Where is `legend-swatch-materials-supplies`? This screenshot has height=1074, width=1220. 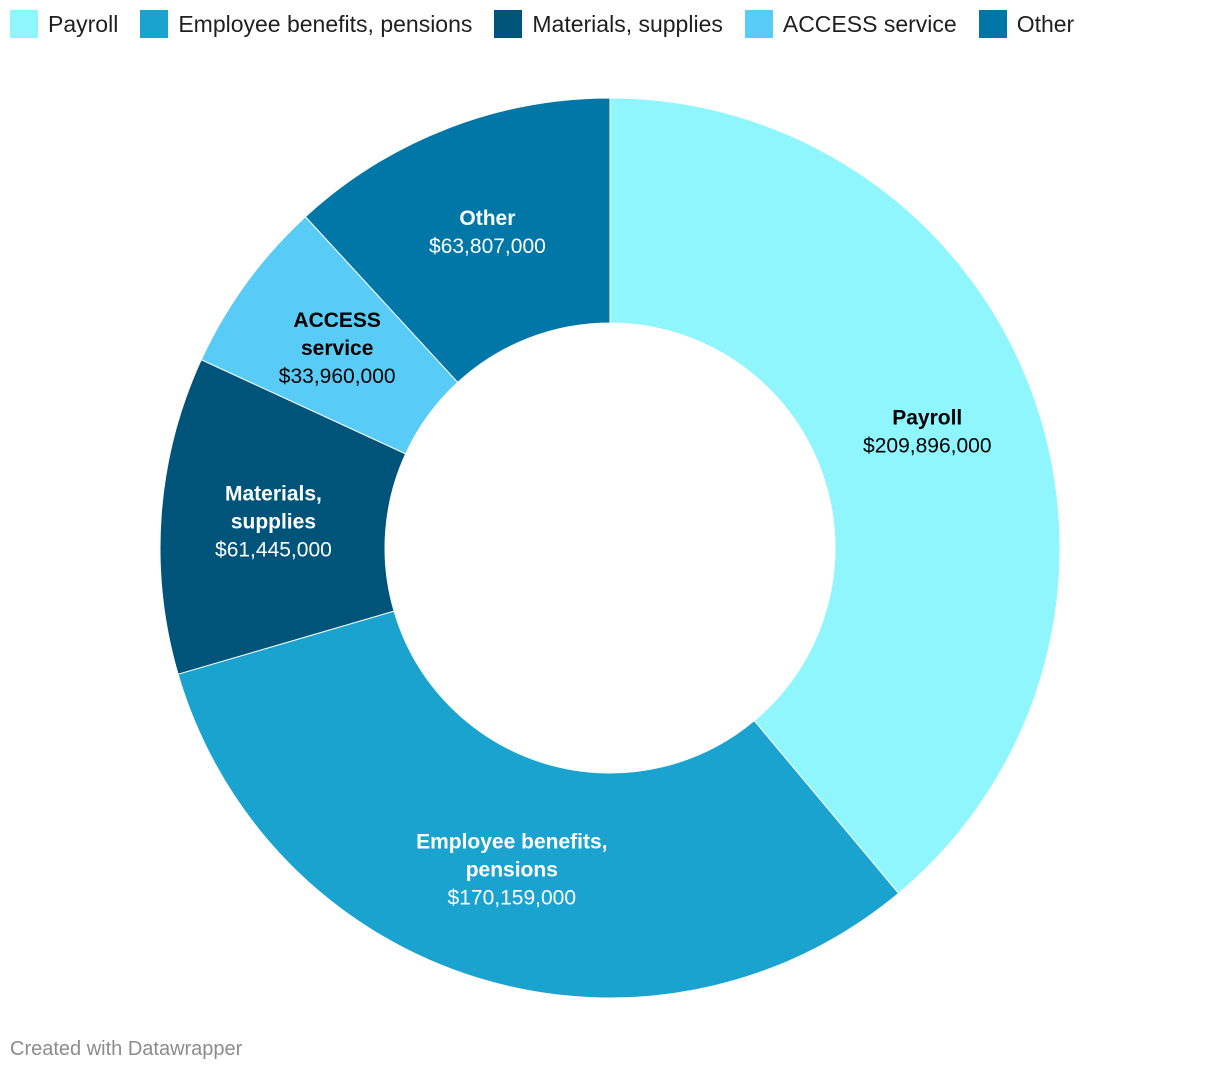
legend-swatch-materials-supplies is located at coordinates (508, 24).